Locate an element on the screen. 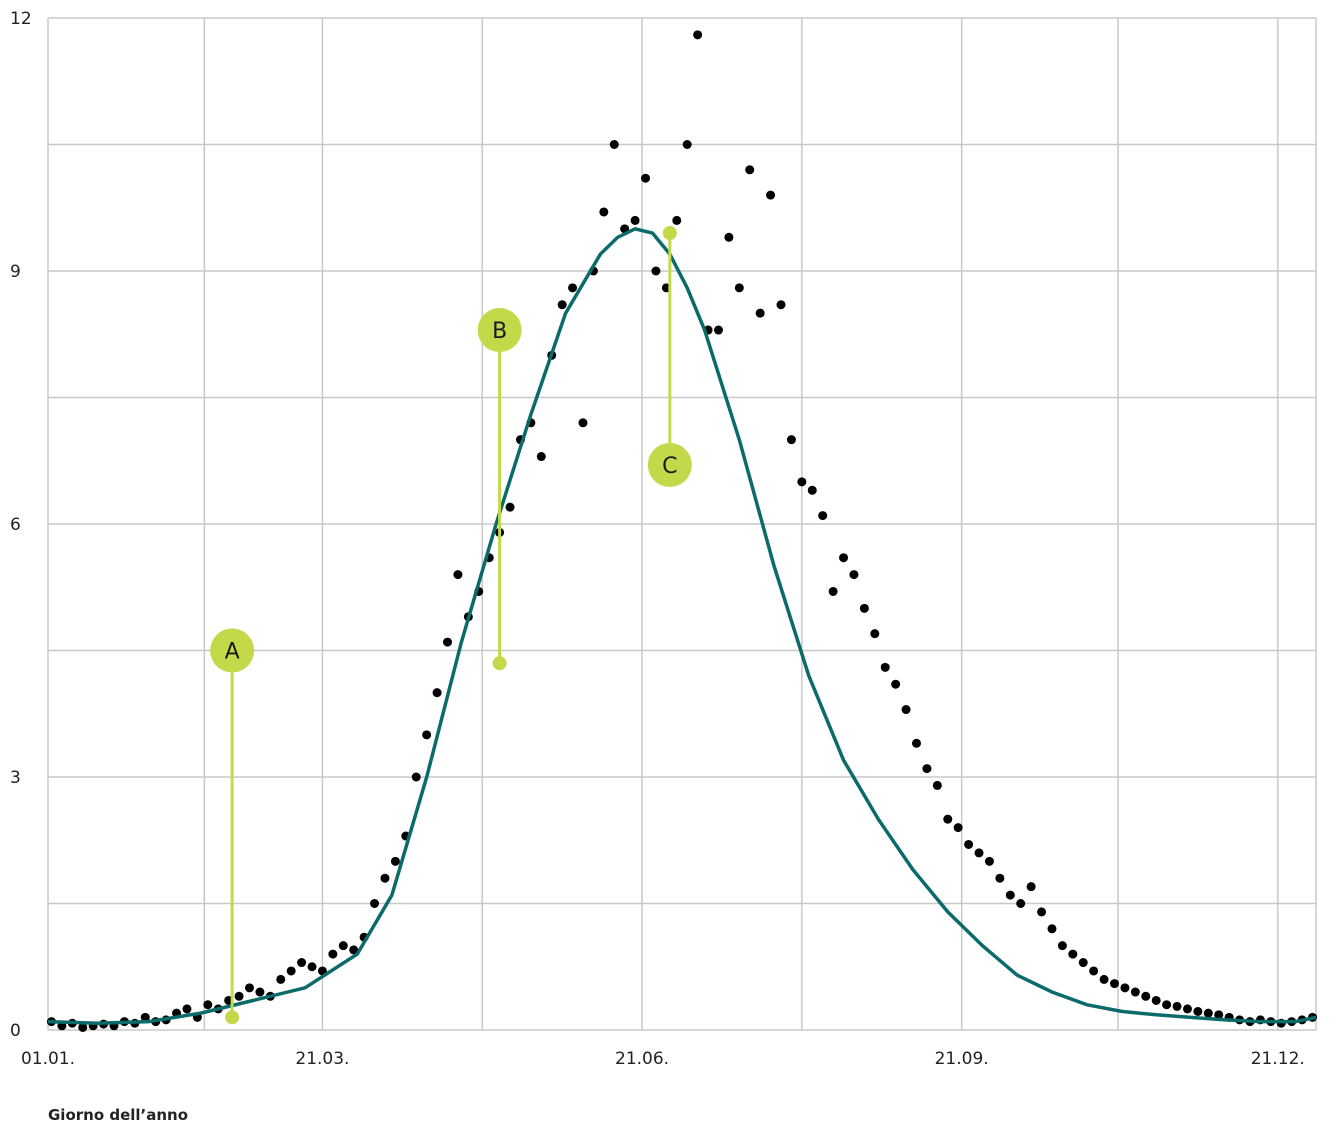  annotation-label: A is located at coordinates (232, 652).